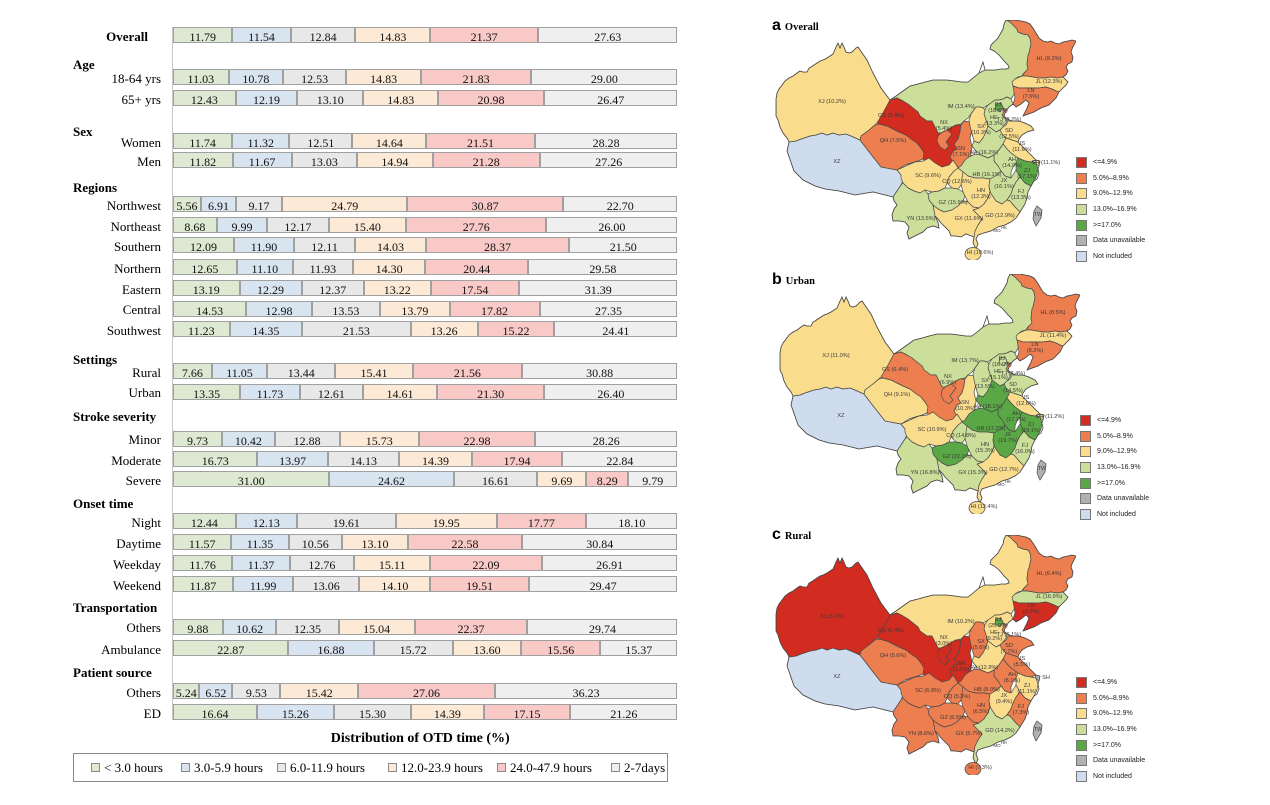 The height and width of the screenshot is (805, 1270). What do you see at coordinates (1004, 470) in the screenshot?
I see `svg-text: GD (12.7%)` at bounding box center [1004, 470].